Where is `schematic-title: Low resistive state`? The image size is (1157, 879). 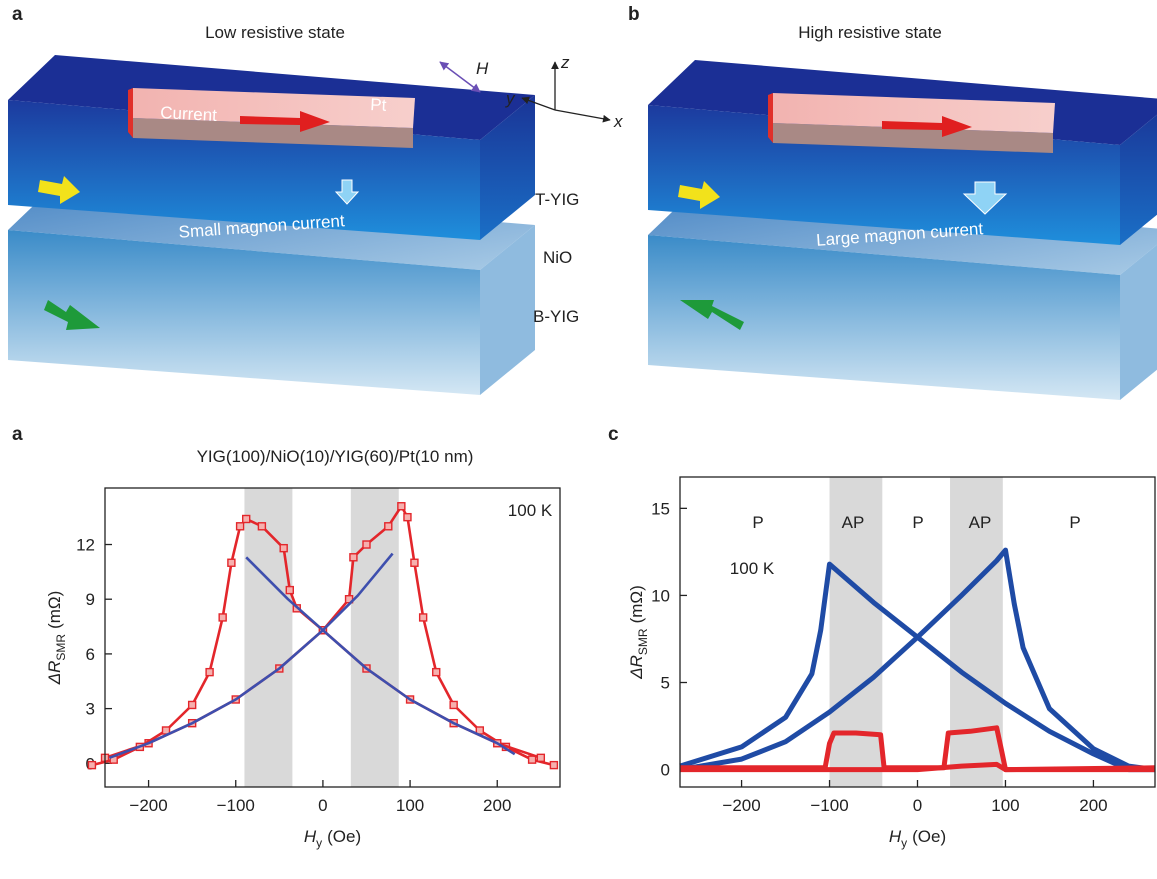 schematic-title: Low resistive state is located at coordinates (275, 32).